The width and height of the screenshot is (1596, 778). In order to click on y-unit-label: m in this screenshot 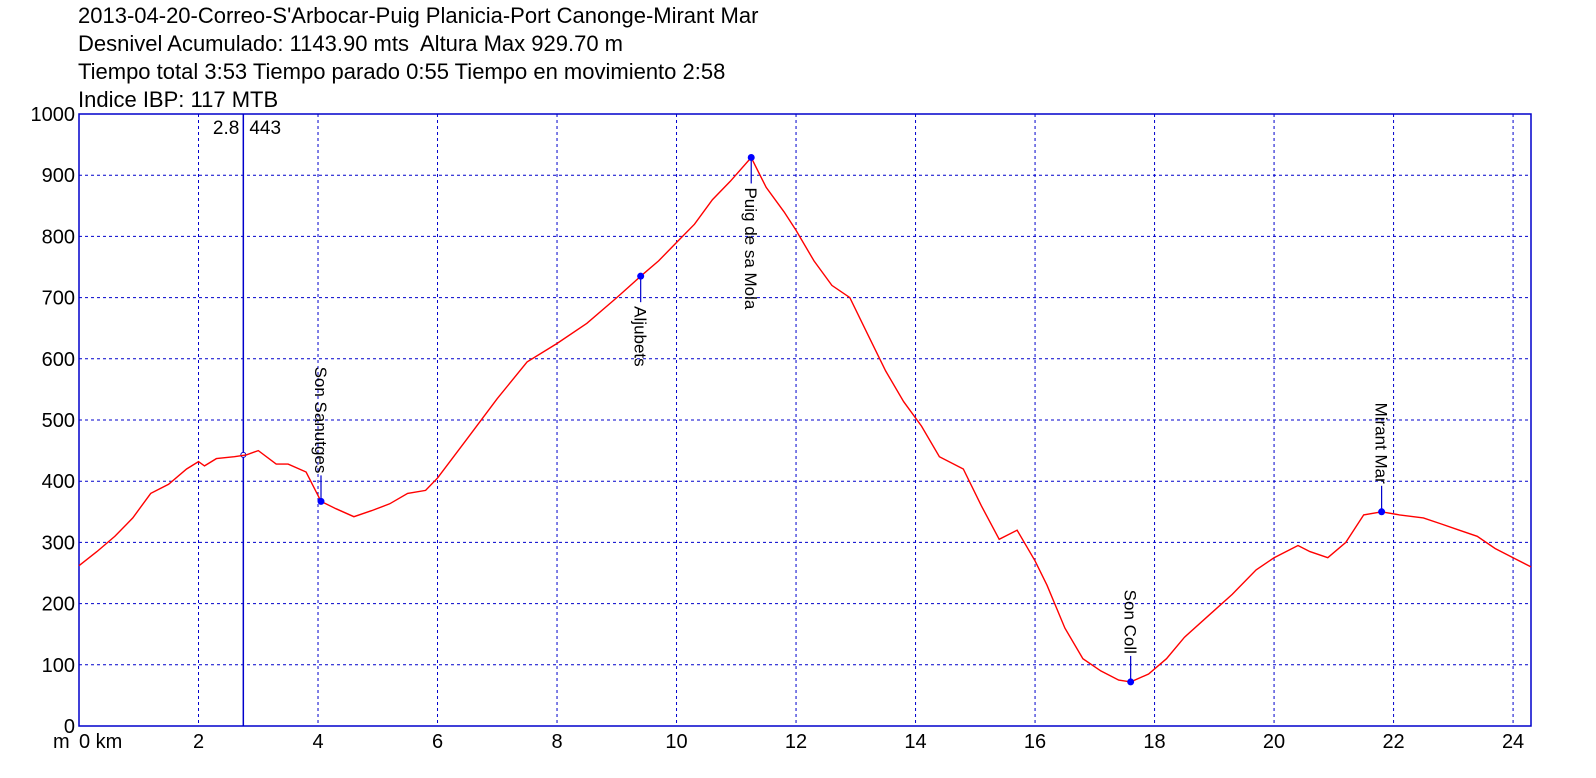, I will do `click(61, 742)`.